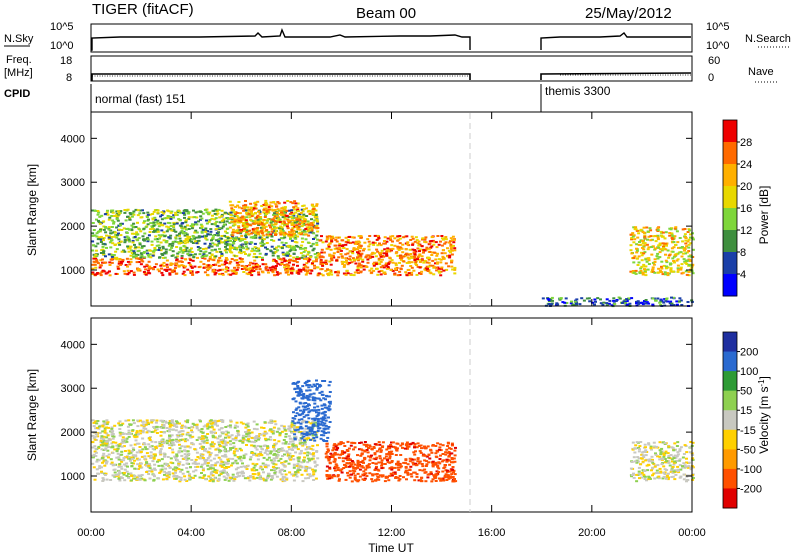  I want to click on cpid-label: CPID, so click(17, 94).